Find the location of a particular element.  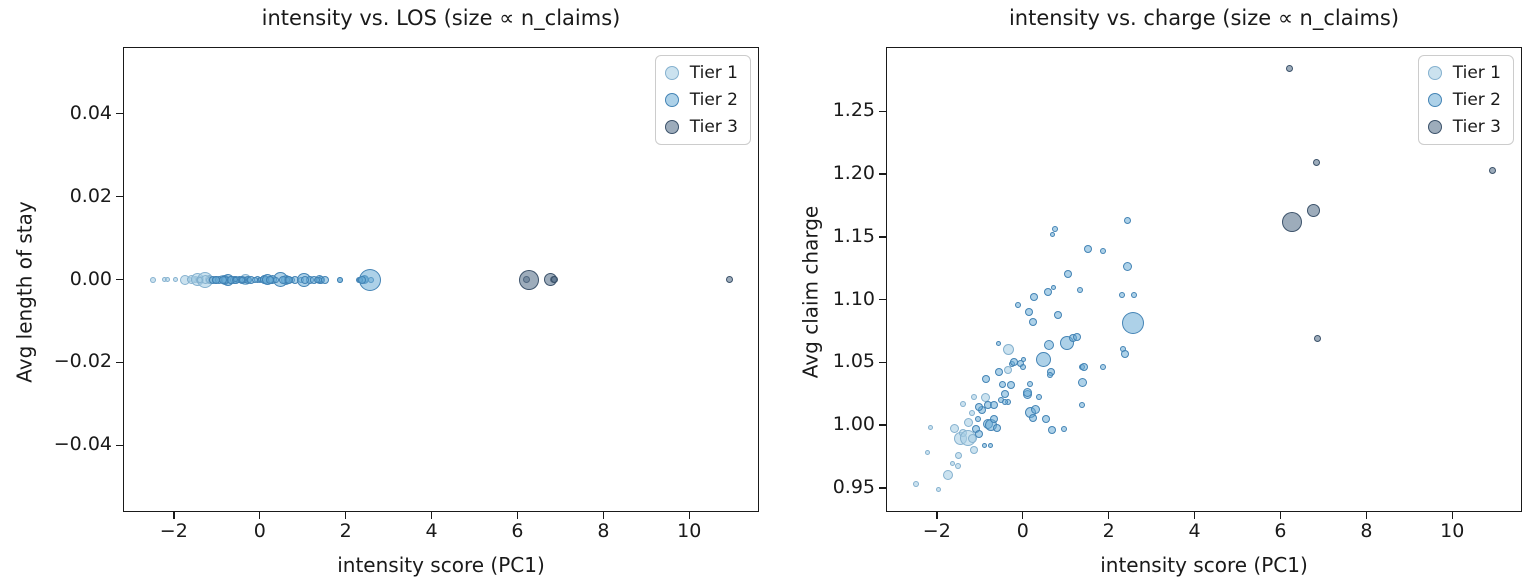

y-tick-label: 1.25 is located at coordinates (853, 110).